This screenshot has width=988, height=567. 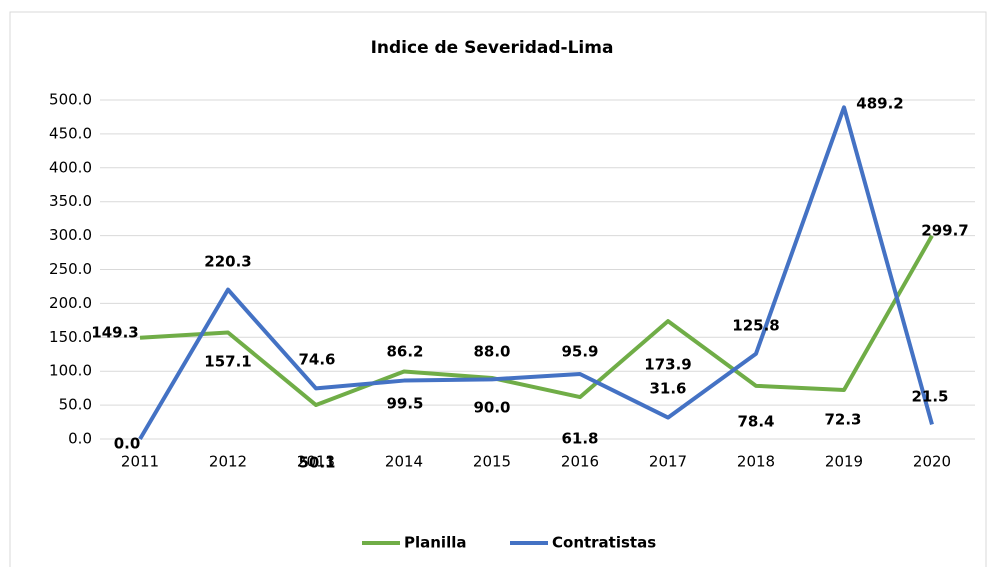 I want to click on data-label: 61.8, so click(x=579, y=439).